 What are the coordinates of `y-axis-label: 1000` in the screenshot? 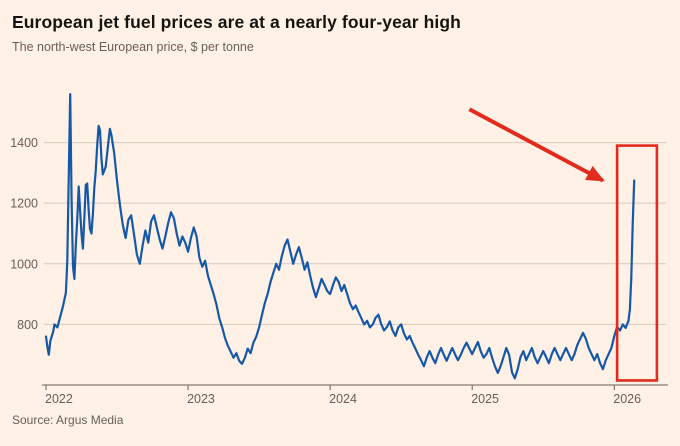 It's located at (24, 264).